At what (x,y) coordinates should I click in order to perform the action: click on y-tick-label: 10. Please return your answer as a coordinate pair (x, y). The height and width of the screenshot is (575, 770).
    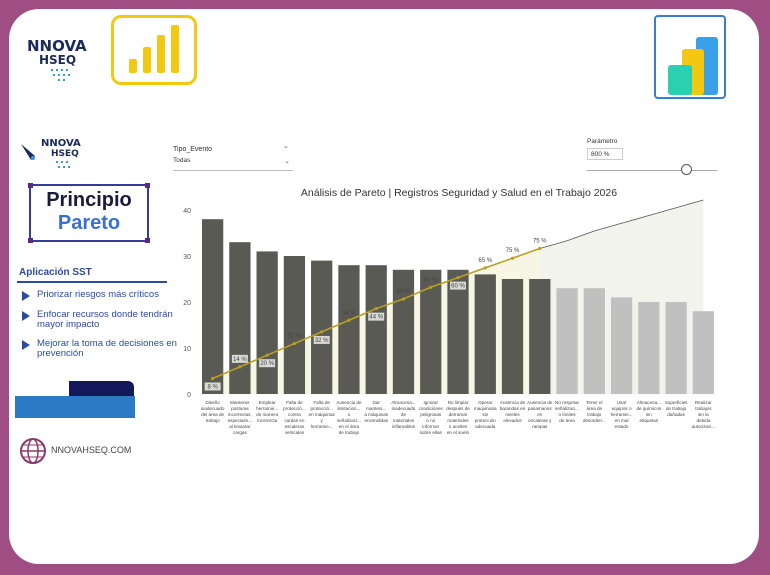
    Looking at the image, I should click on (187, 349).